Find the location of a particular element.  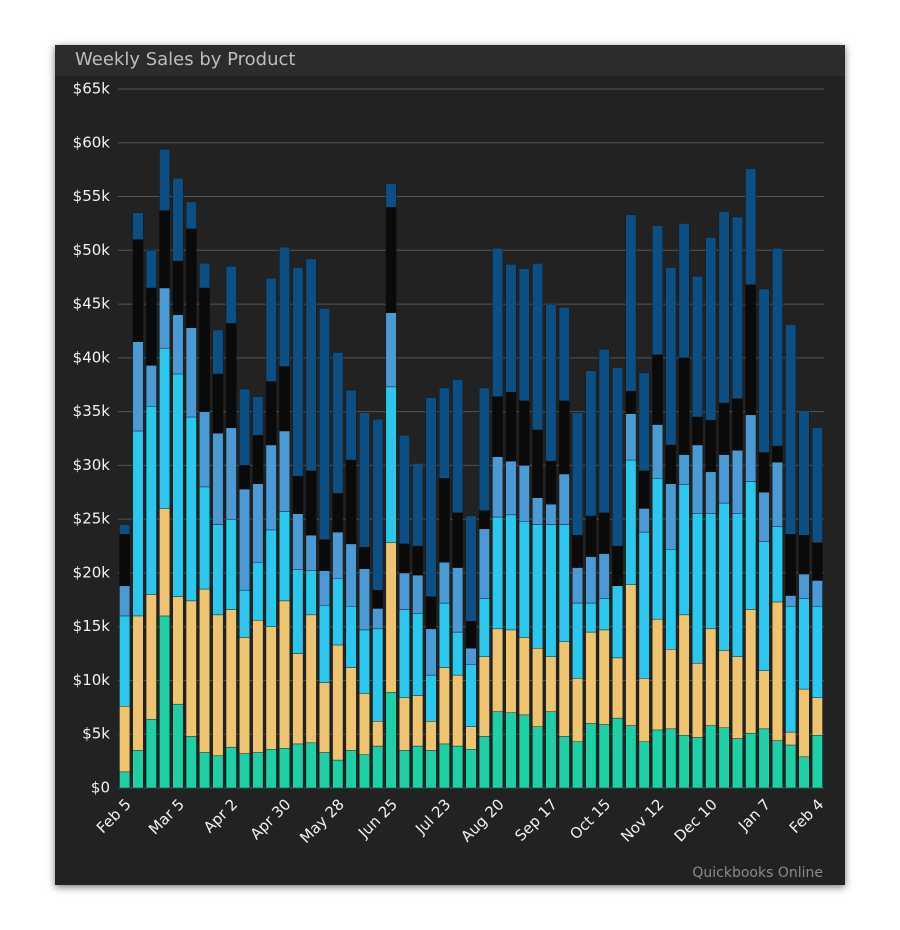

y-tick-label: $50k is located at coordinates (92, 250).